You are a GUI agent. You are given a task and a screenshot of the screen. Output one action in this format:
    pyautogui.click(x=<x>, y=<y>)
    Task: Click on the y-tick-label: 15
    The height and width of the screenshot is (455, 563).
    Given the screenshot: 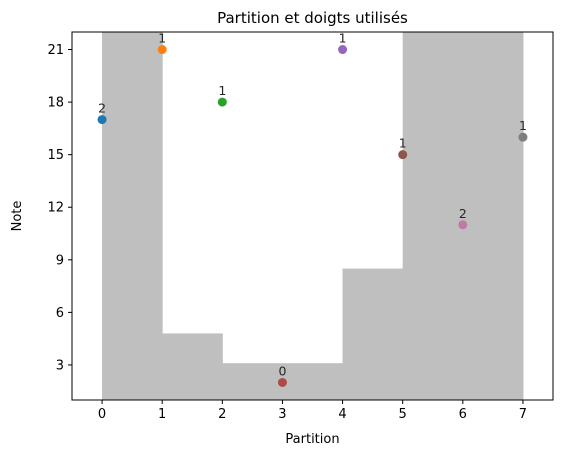 What is the action you would take?
    pyautogui.click(x=55, y=155)
    